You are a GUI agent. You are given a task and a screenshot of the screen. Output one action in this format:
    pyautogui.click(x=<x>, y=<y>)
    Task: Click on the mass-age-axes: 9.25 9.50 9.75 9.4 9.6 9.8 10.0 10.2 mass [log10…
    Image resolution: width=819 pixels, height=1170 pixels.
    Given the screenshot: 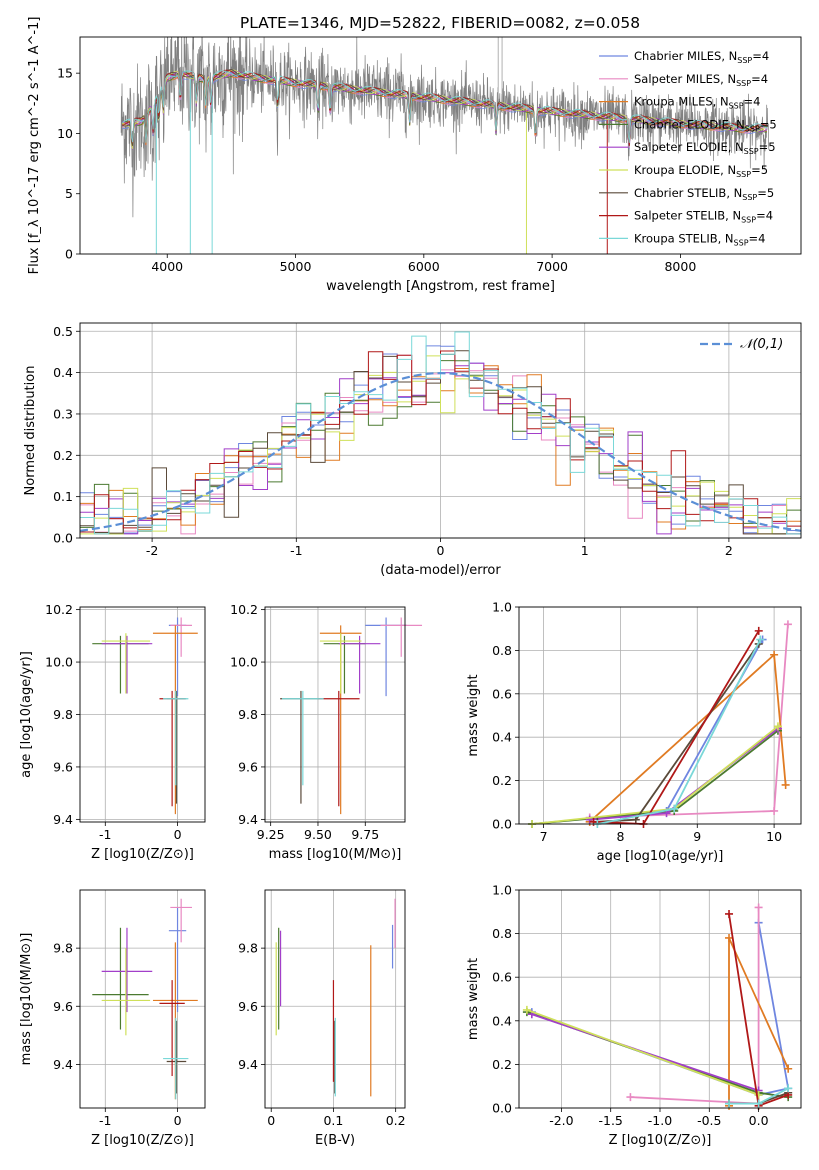 What is the action you would take?
    pyautogui.click(x=326, y=732)
    